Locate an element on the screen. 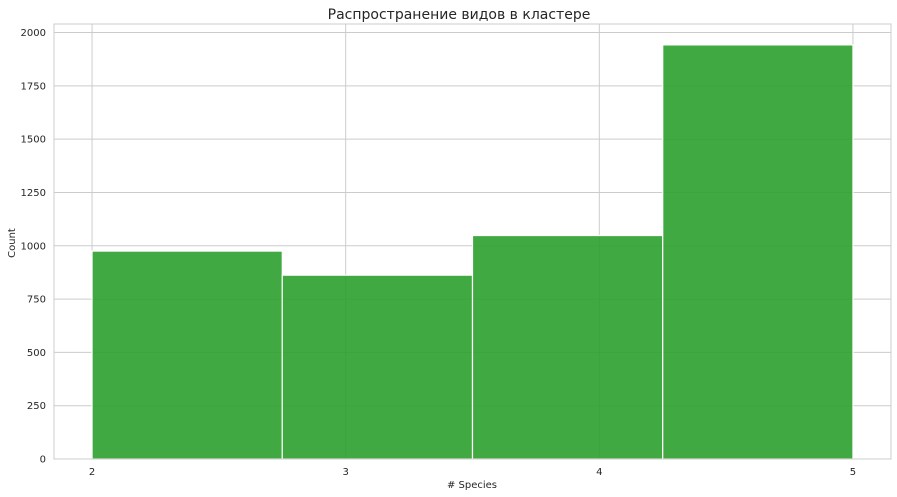 The image size is (897, 497). y-tick-label: 0 is located at coordinates (43, 460).